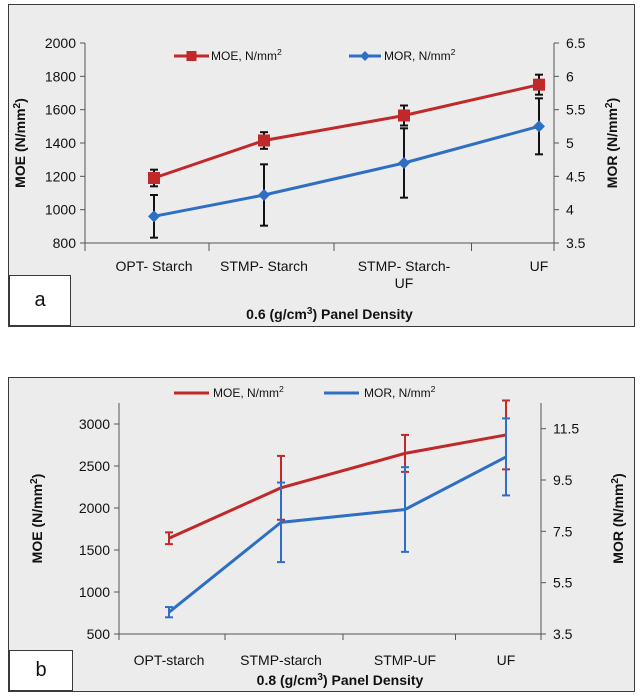  Describe the element at coordinates (281, 660) in the screenshot. I see `x-category-label: STMP-starch` at that location.